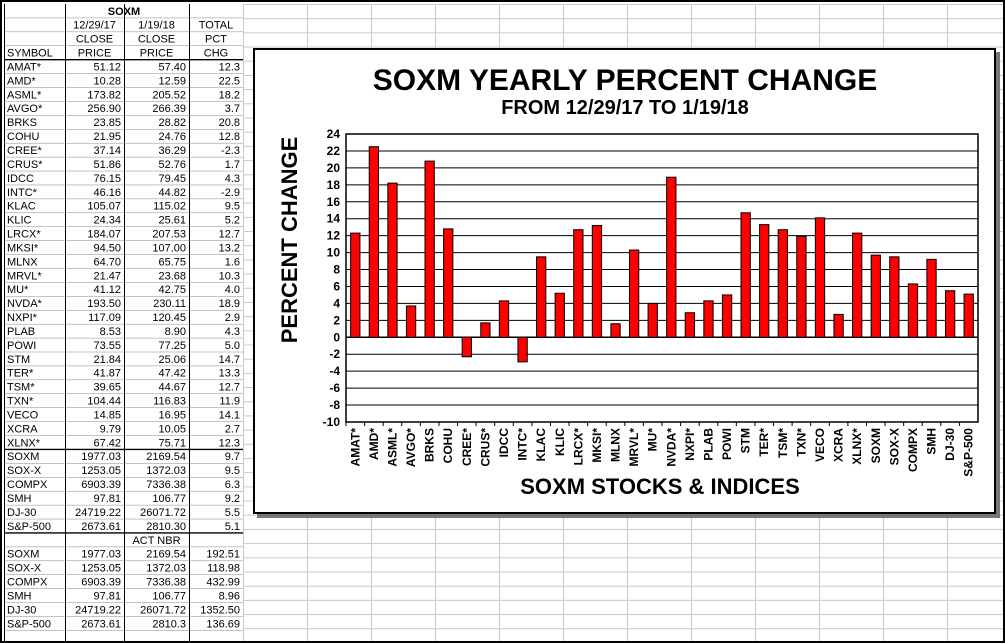  I want to click on table-cell: 1253.05, so click(101, 569).